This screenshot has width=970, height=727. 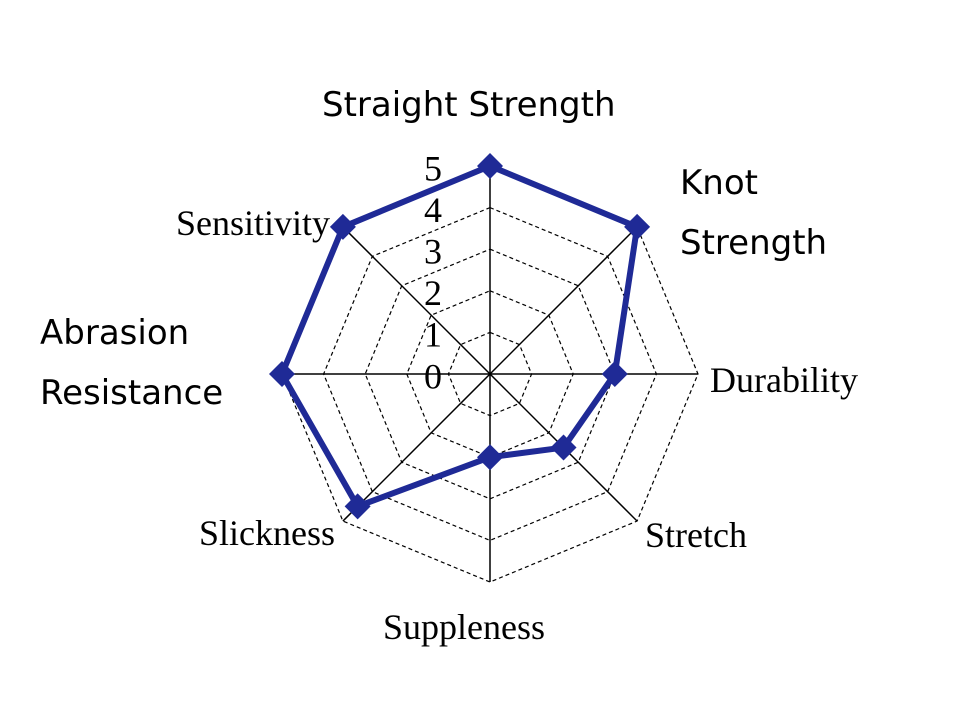 What do you see at coordinates (433, 293) in the screenshot?
I see `tick-label: 2` at bounding box center [433, 293].